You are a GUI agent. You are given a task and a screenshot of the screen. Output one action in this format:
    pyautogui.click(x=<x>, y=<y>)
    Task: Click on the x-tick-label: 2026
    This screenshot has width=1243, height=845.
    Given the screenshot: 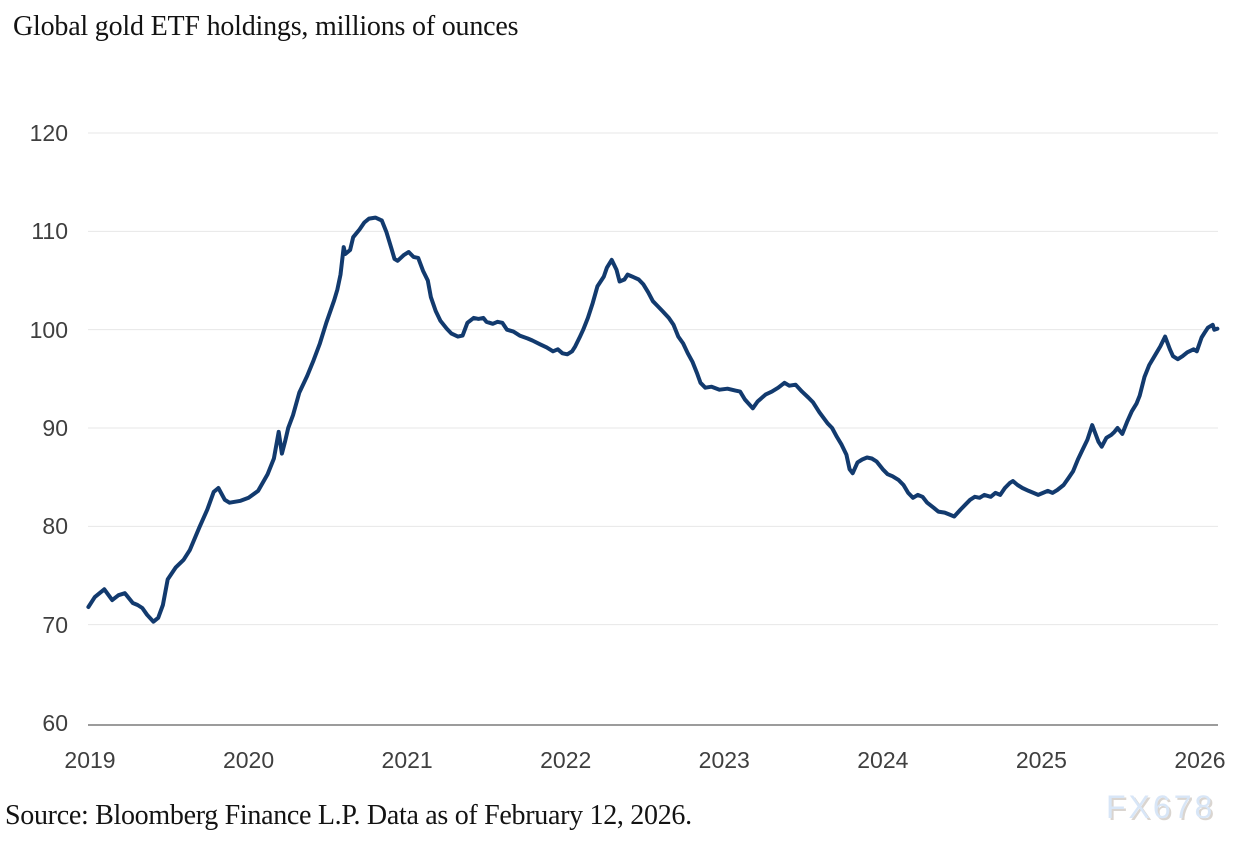 What is the action you would take?
    pyautogui.click(x=1200, y=760)
    